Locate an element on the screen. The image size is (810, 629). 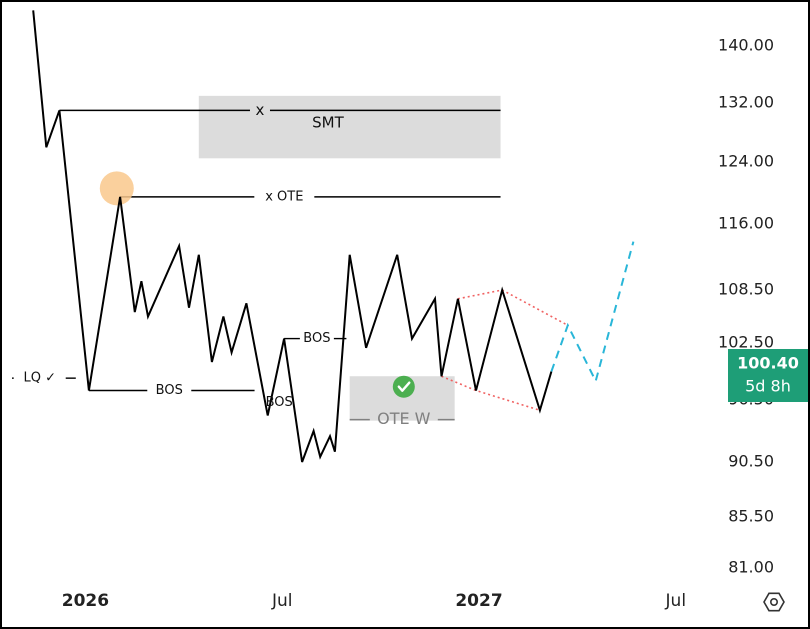
y-tick-label: 124.00 is located at coordinates (746, 161).